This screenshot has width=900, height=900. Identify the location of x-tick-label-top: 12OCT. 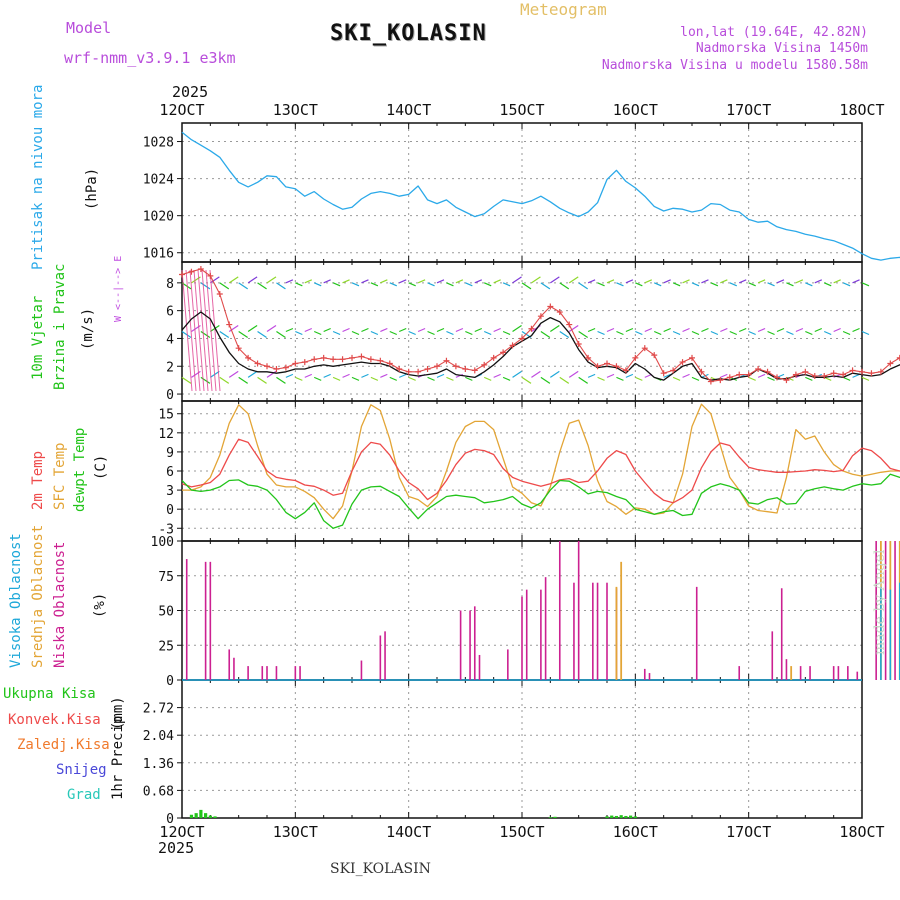
(181, 110).